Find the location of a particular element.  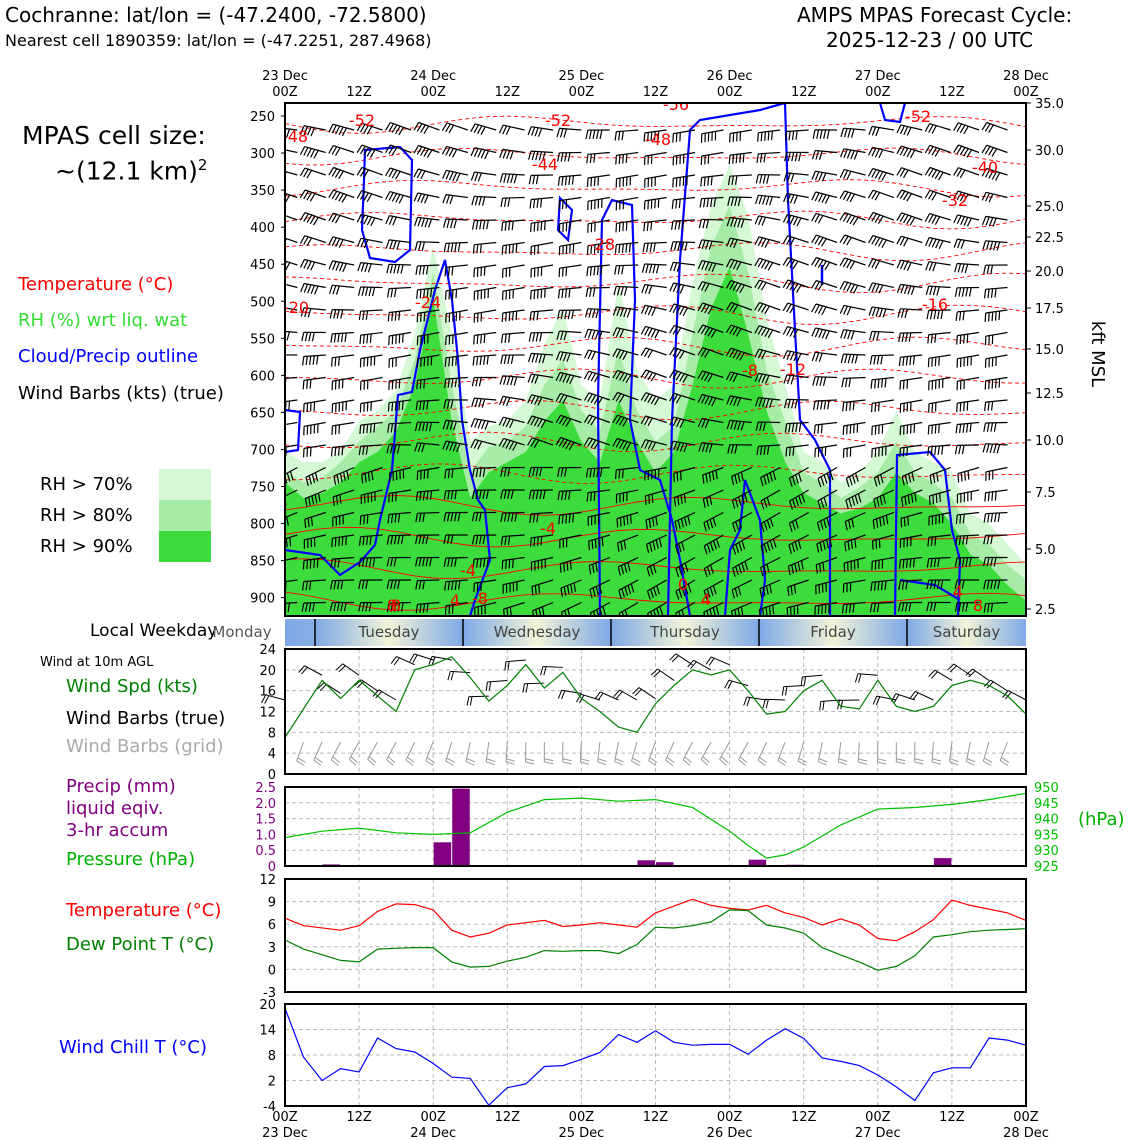

pressure-tick-label: 935 is located at coordinates (1046, 835).